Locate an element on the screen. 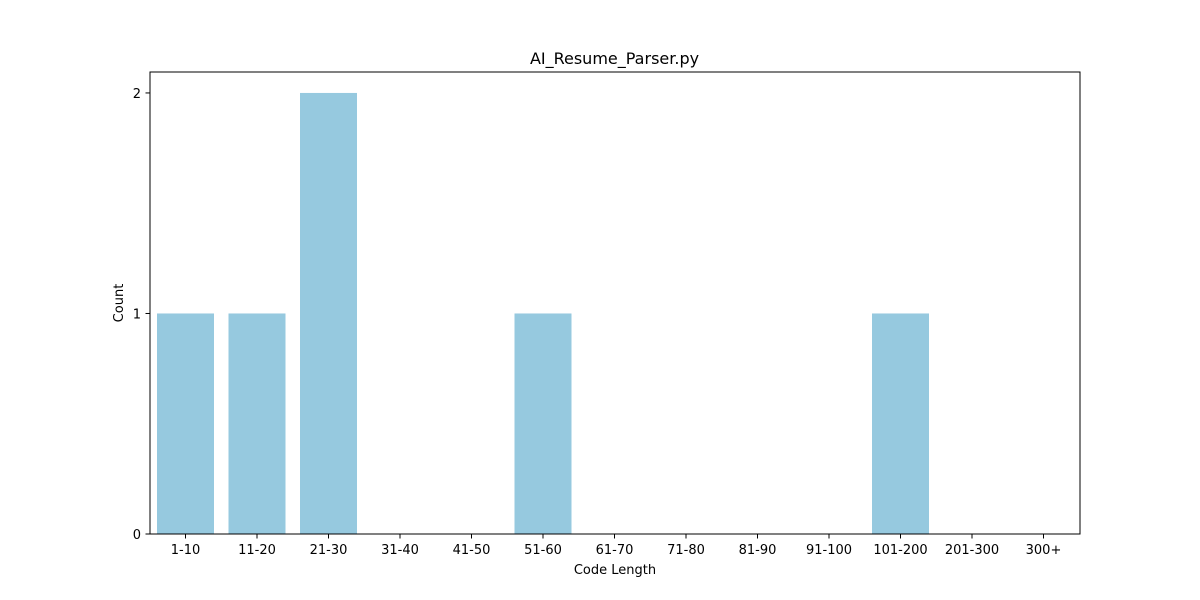  x-tick-label-61-70: 61-70 is located at coordinates (615, 550).